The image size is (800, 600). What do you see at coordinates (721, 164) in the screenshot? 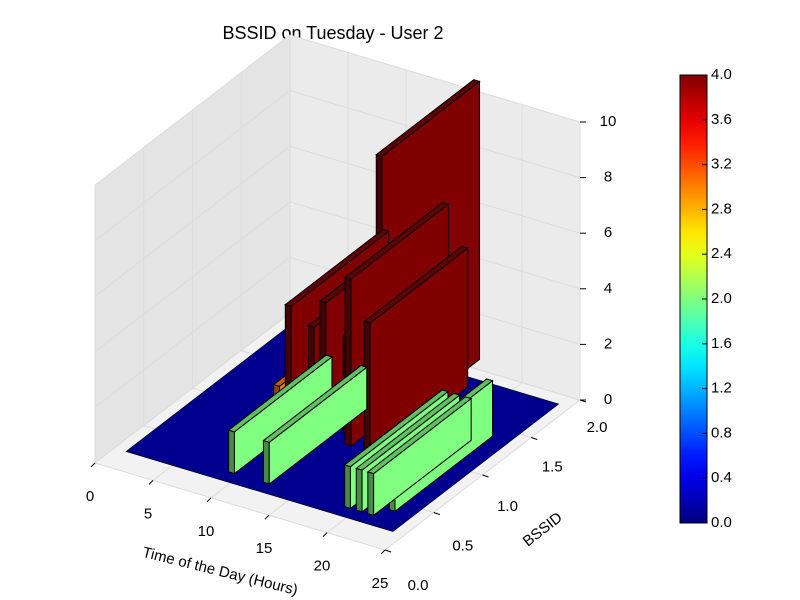
I see `colorbar-tick-label: 3.2` at bounding box center [721, 164].